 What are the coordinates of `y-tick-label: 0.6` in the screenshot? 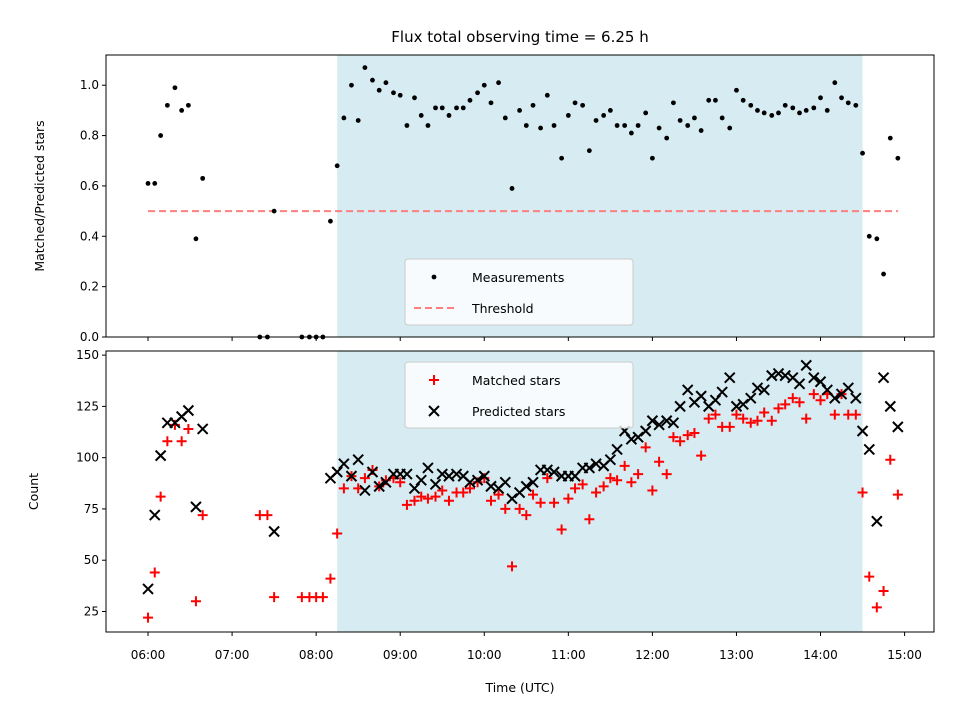 It's located at (89, 186).